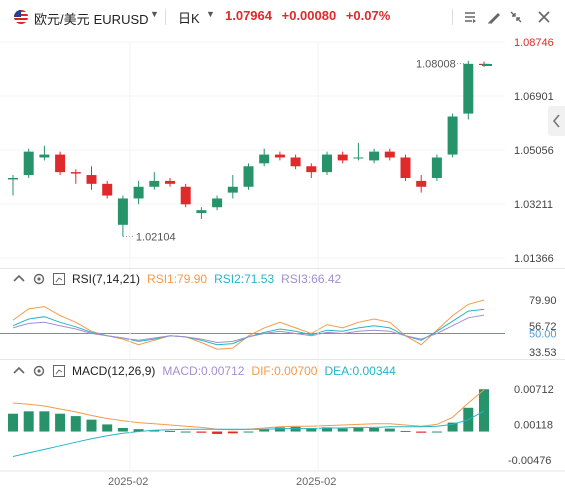 This screenshot has height=493, width=565. Describe the element at coordinates (545, 17) in the screenshot. I see `close-icon` at that location.